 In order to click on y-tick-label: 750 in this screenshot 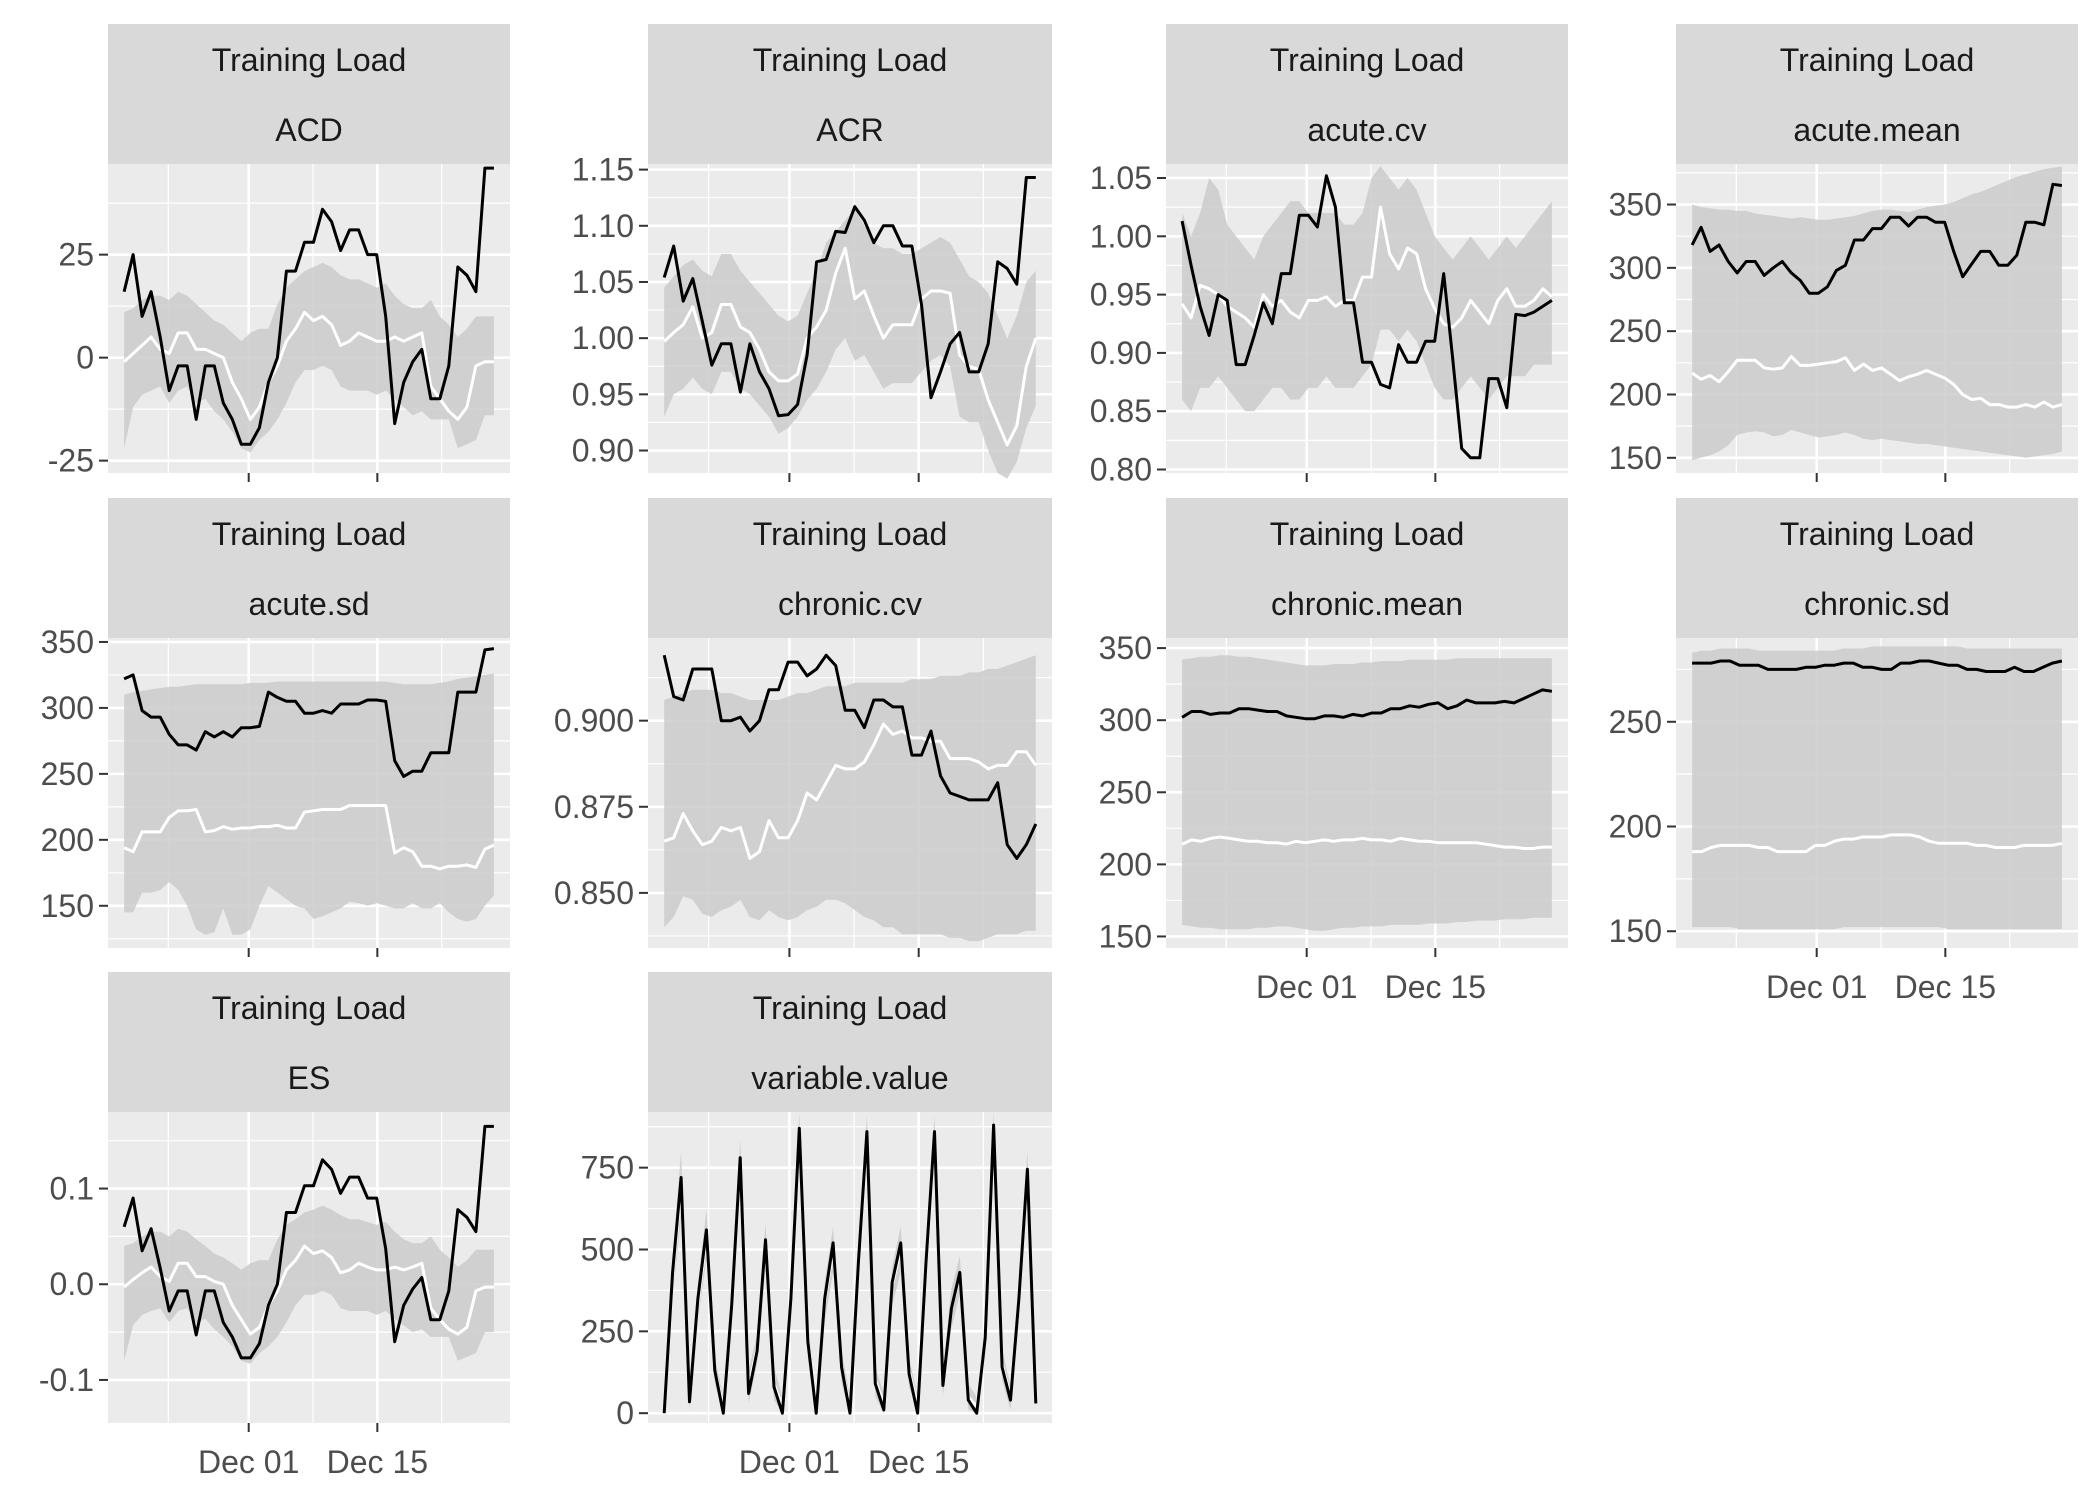, I will do `click(607, 1168)`.